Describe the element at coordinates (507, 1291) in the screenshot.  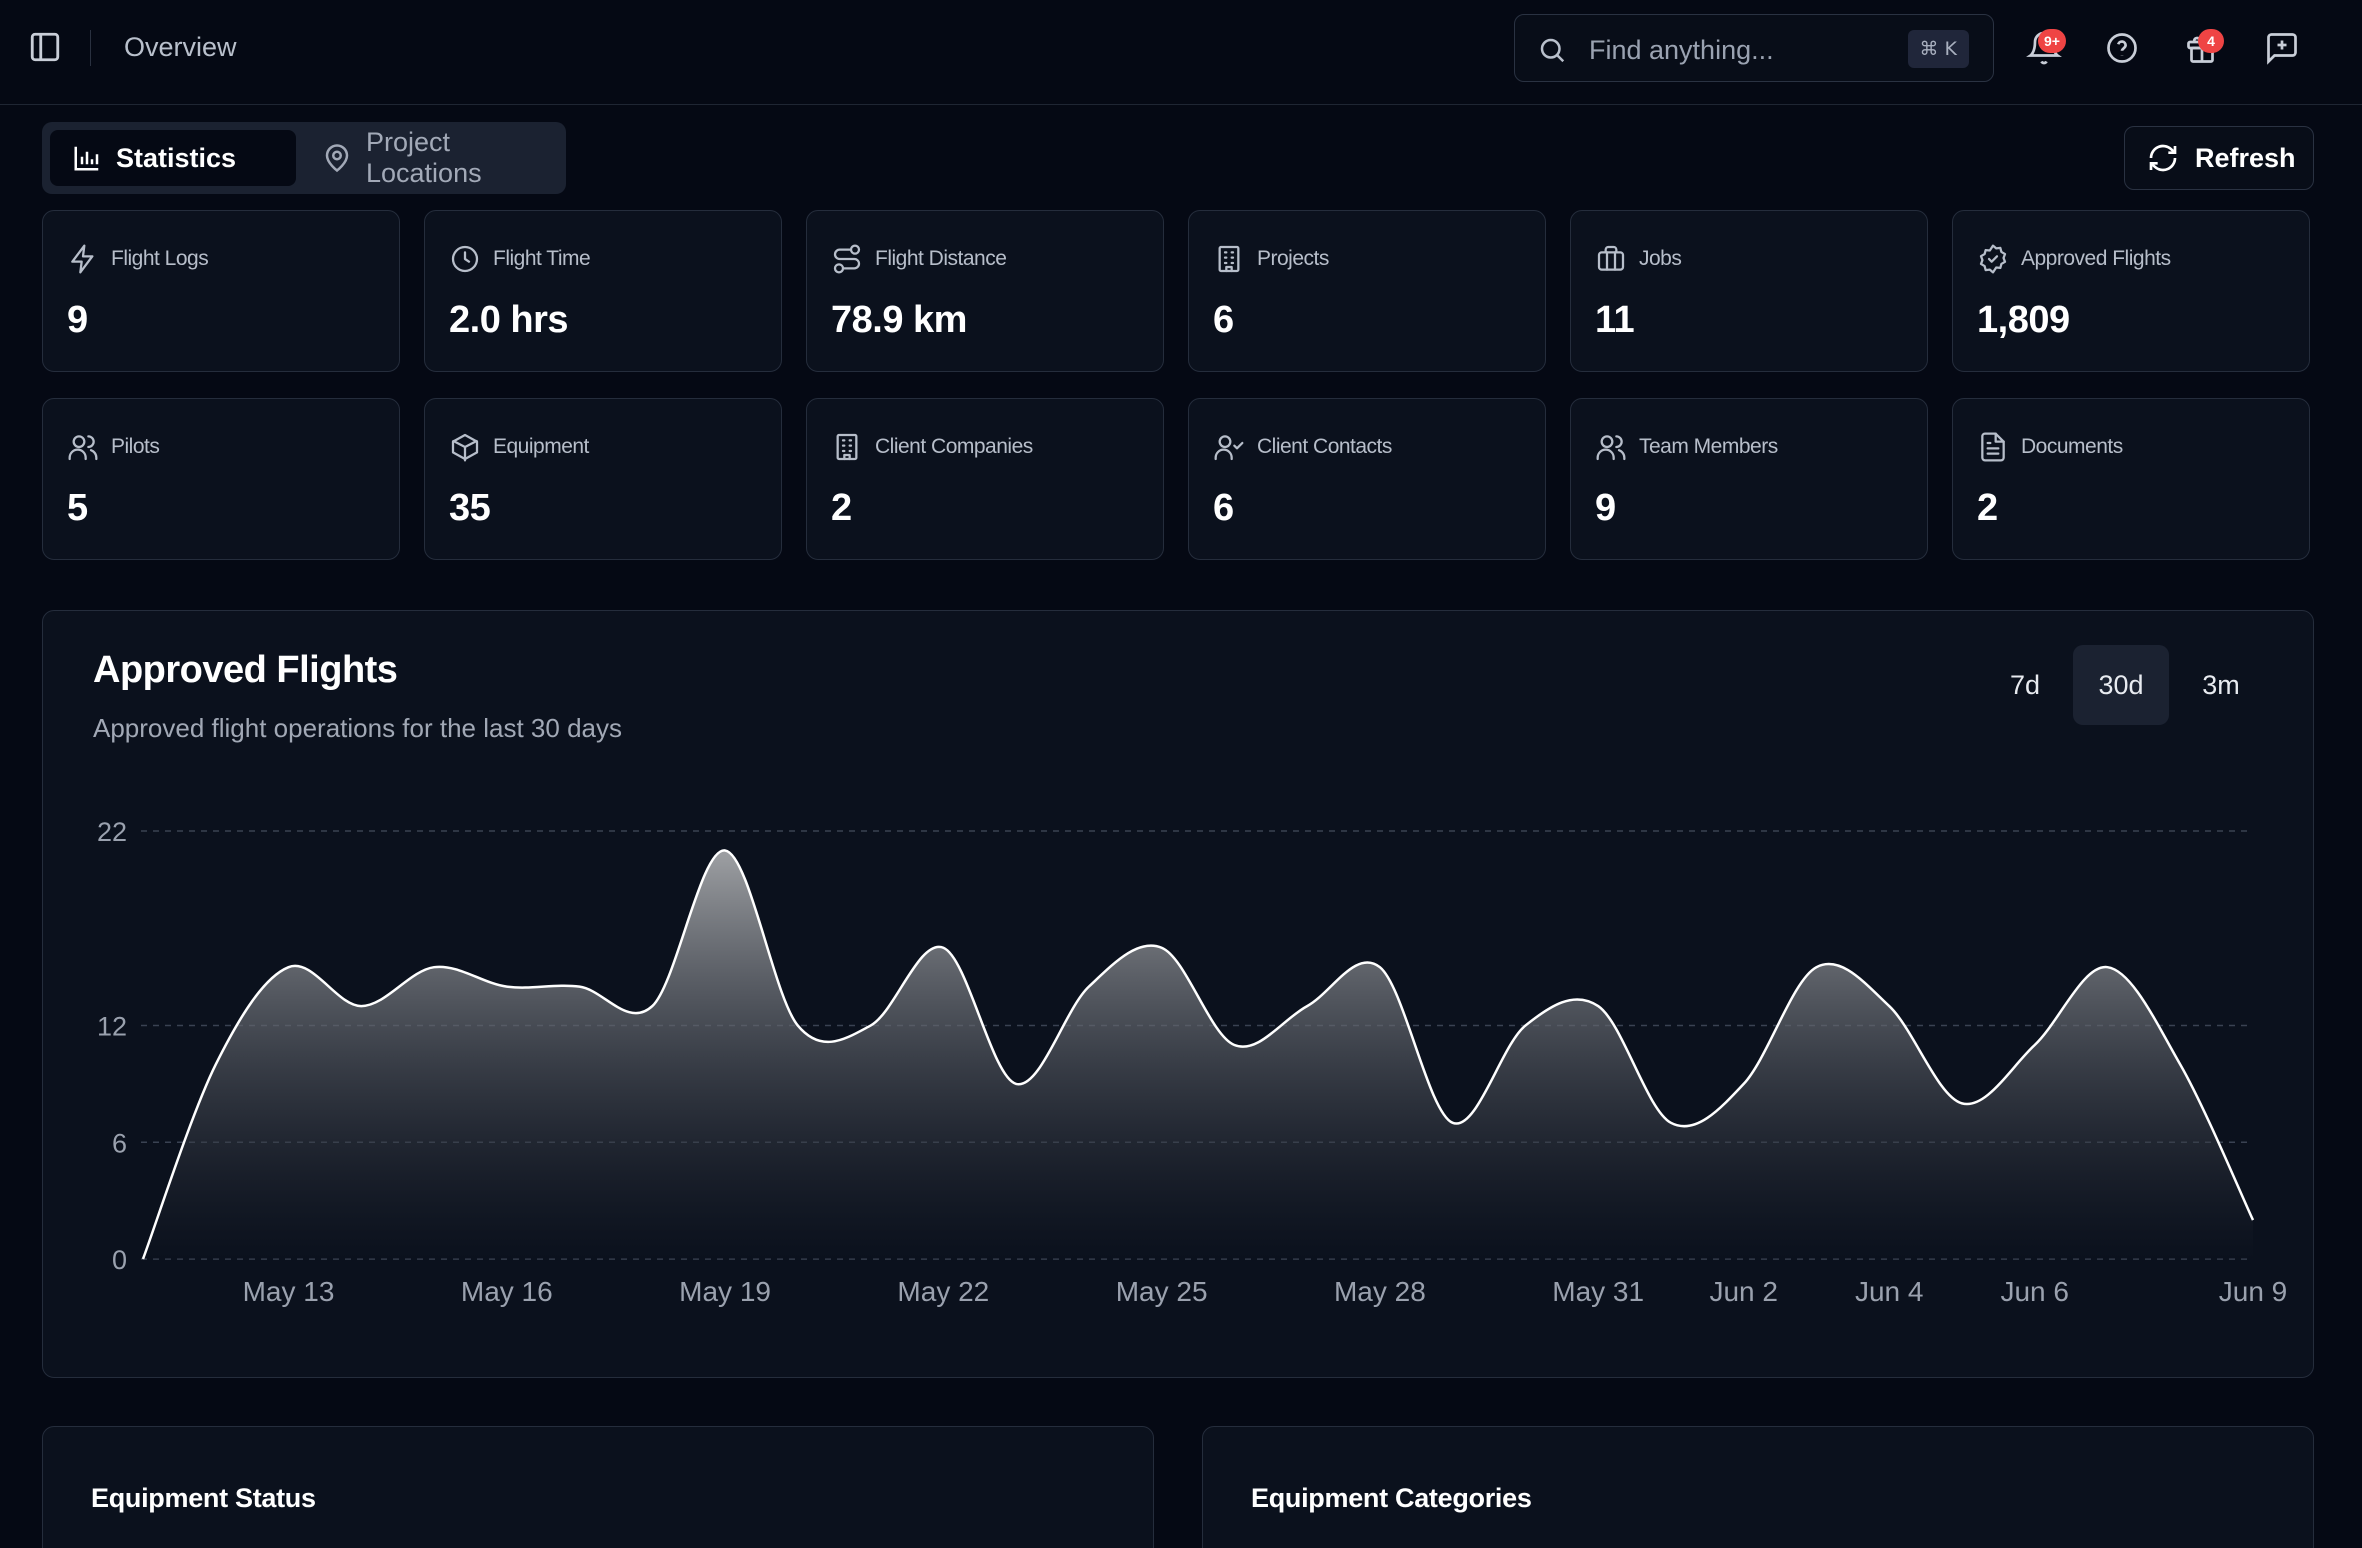
I see `x-tick-label: May 16` at that location.